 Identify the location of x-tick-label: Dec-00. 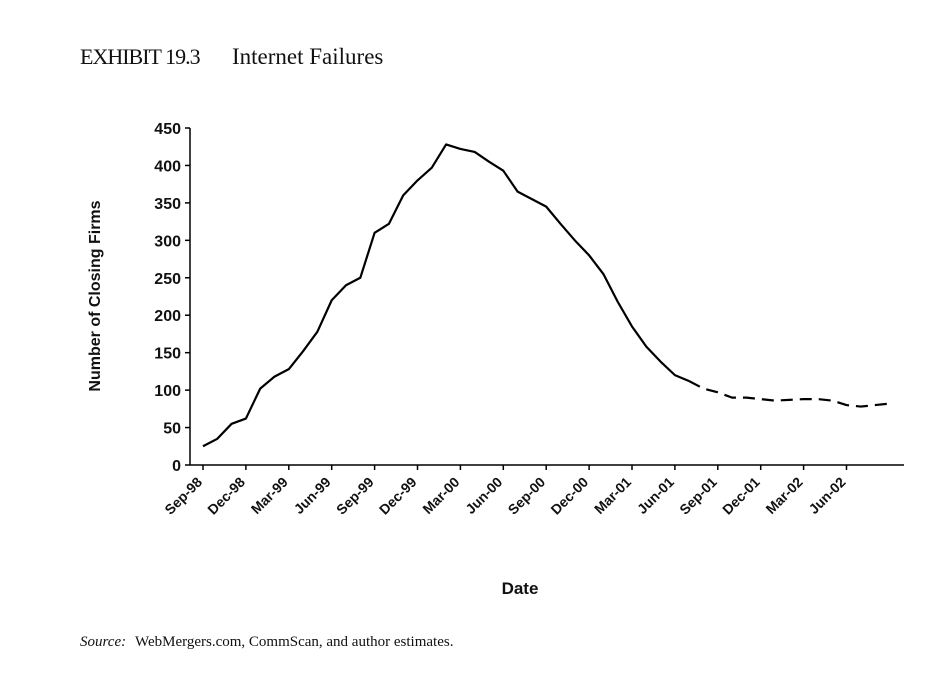
(569, 496).